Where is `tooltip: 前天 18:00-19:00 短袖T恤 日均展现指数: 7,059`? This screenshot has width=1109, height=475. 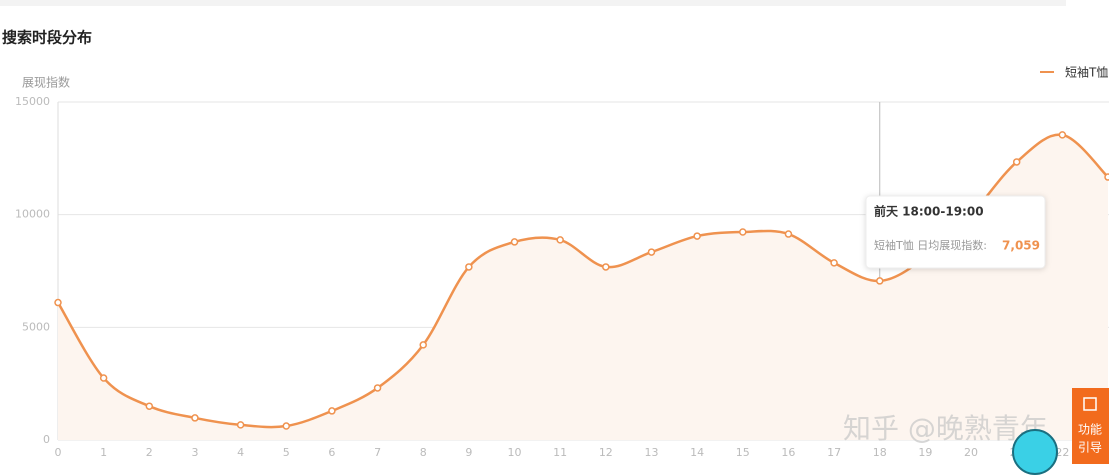
tooltip: 前天 18:00-19:00 短袖T恤 日均展现指数: 7,059 is located at coordinates (955, 232).